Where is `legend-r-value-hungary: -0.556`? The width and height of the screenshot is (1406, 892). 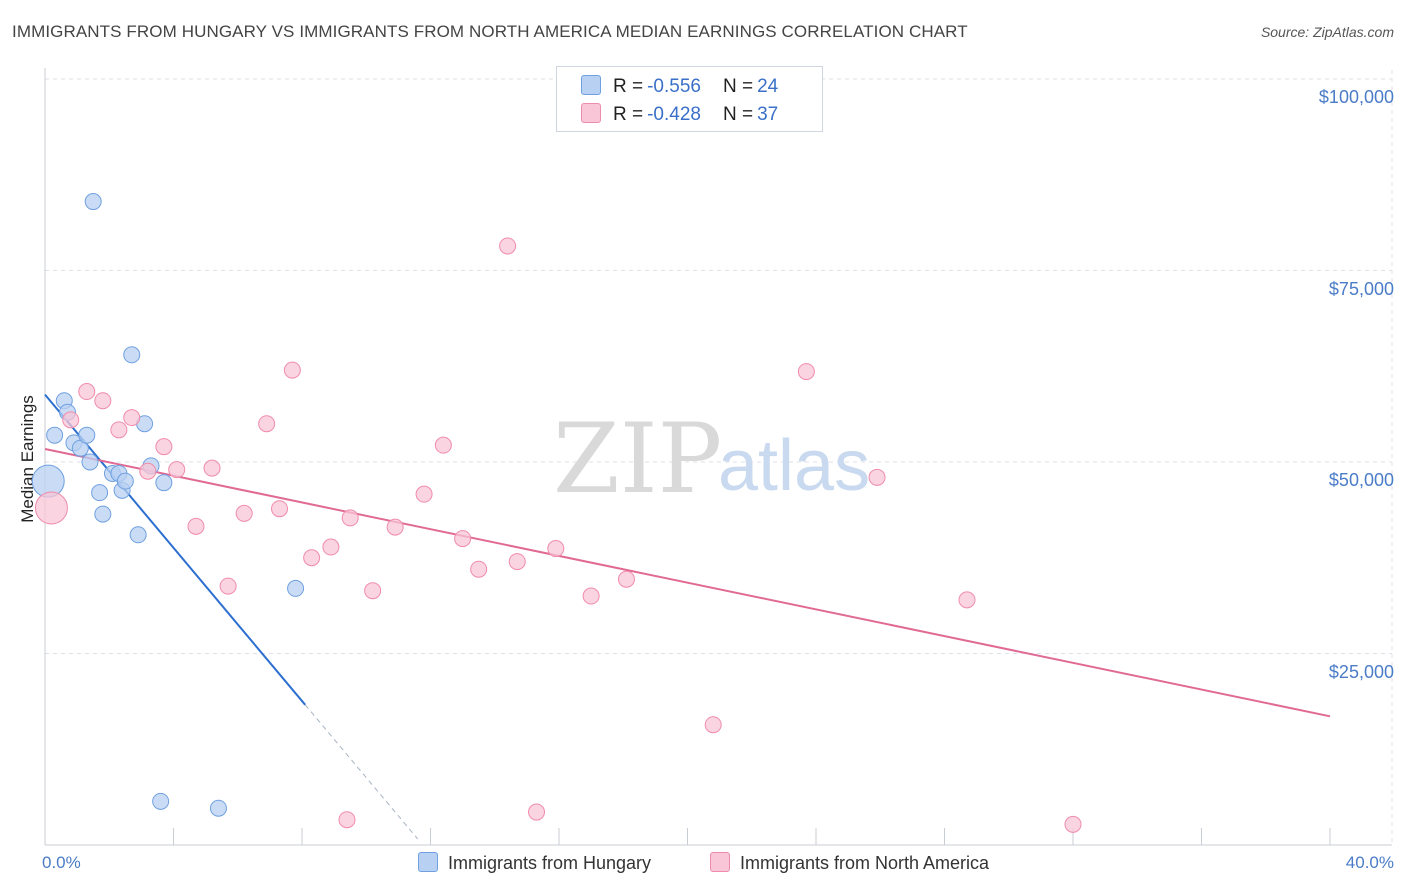
legend-r-value-hungary: -0.556 is located at coordinates (674, 86).